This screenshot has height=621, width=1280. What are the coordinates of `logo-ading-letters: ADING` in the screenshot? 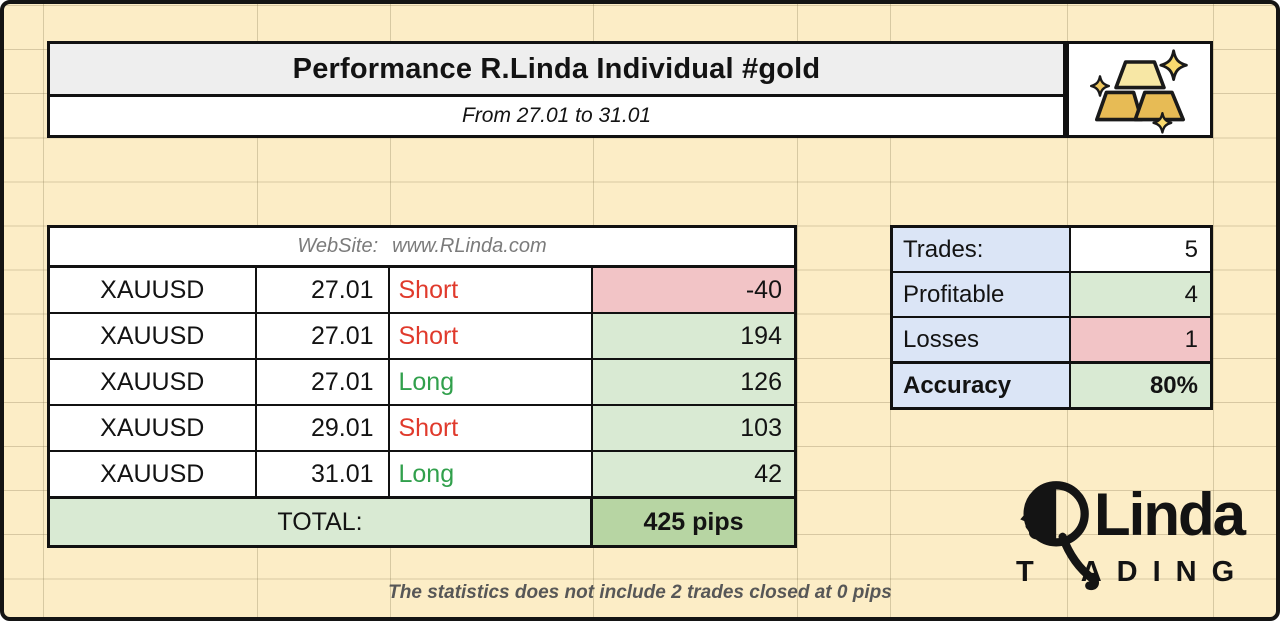 It's located at (1165, 572).